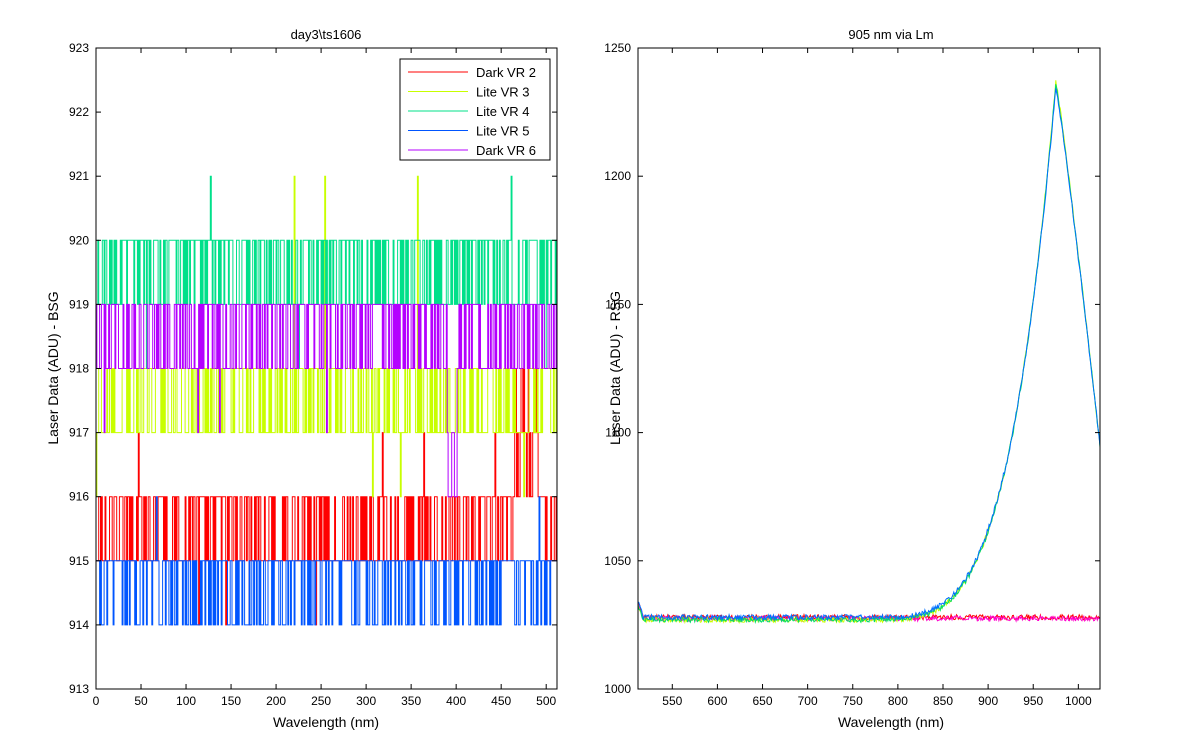 This screenshot has height=750, width=1200. I want to click on left-xtick-label: 150, so click(231, 701).